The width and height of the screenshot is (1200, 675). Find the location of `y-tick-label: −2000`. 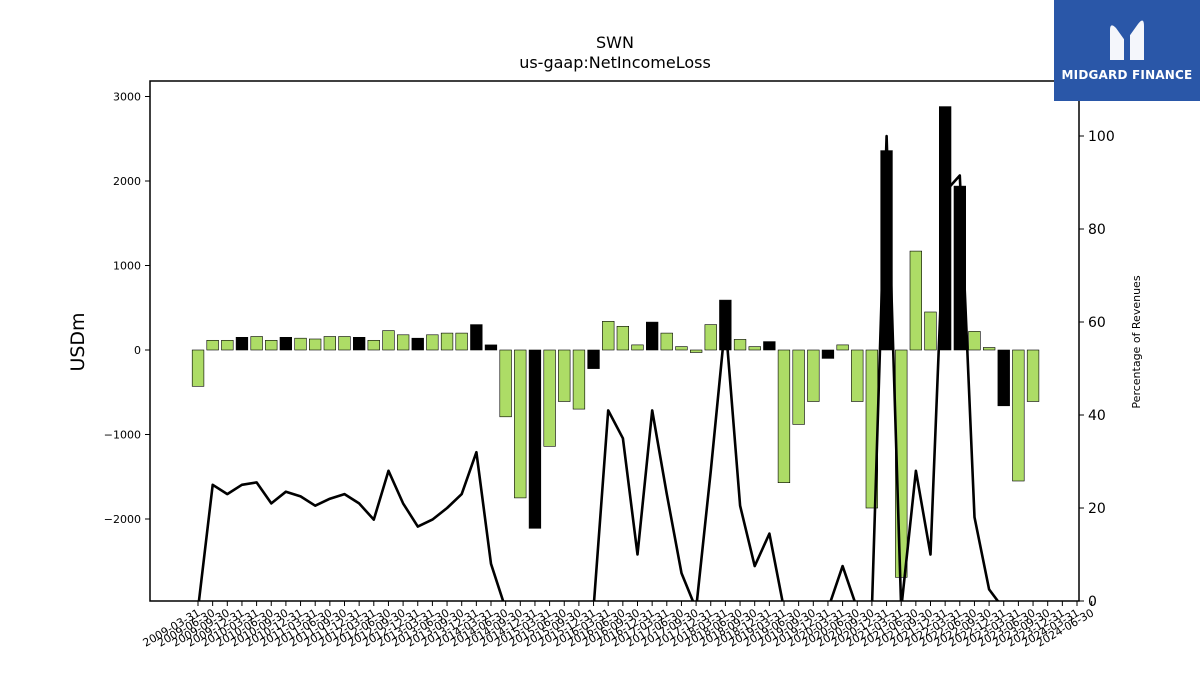

y-tick-label: −2000 is located at coordinates (122, 519).